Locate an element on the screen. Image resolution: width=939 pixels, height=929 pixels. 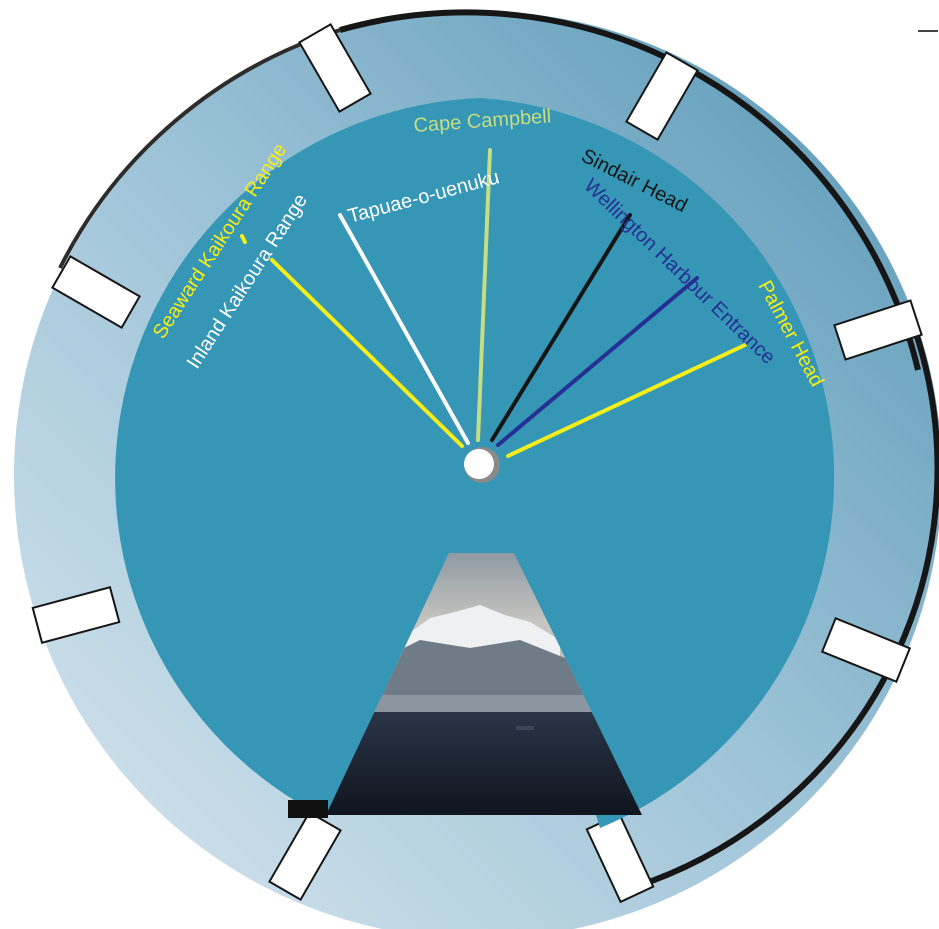
line-palmer-head is located at coordinates (626, 400).